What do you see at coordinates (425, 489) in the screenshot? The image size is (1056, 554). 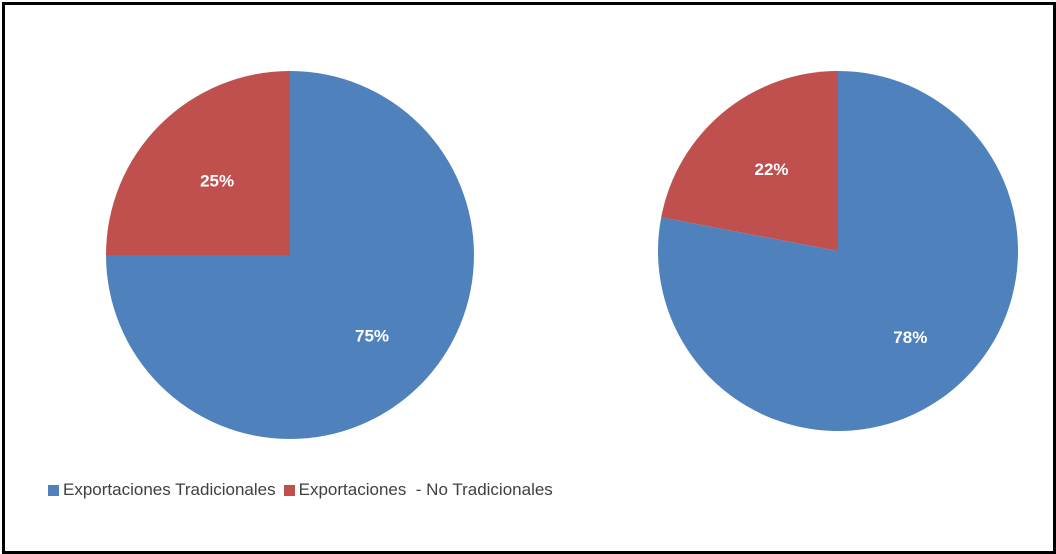 I see `legend-label-no-tradicionales: Exportaciones - No Tradicionales` at bounding box center [425, 489].